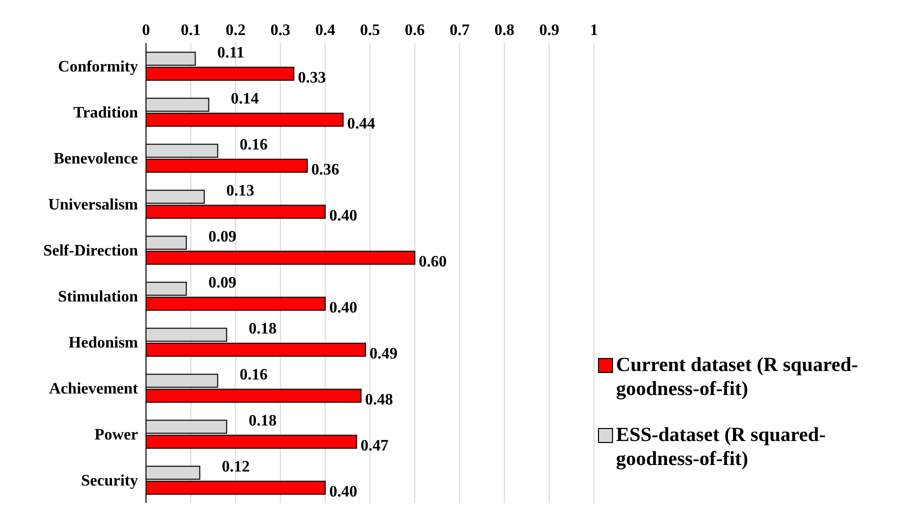  I want to click on x-tick-label: 0.7, so click(460, 30).